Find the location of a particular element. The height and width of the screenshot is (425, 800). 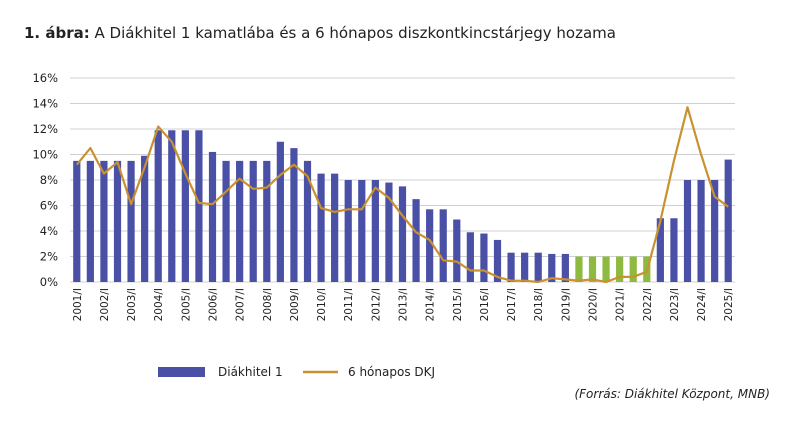

x-tick-label: 2022/I is located at coordinates (648, 304).